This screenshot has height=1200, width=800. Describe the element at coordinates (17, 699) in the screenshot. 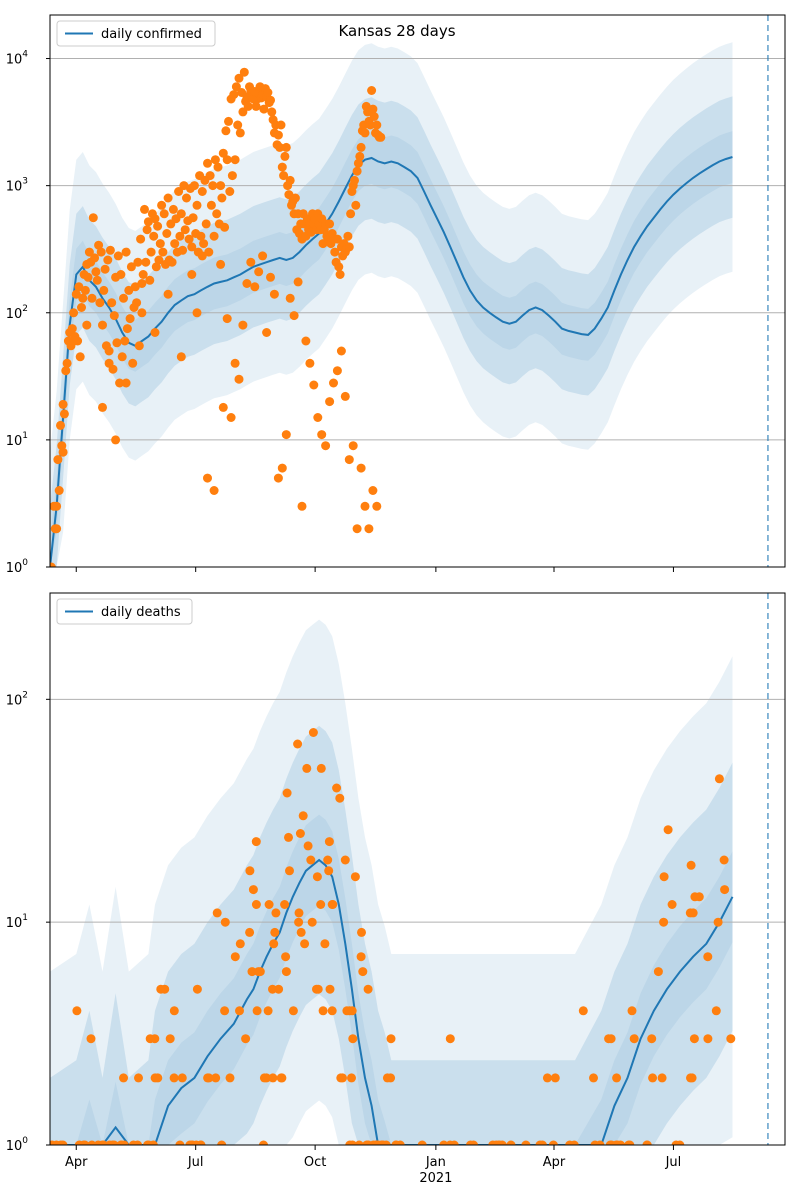

I see `ytick-label-deaths-2: 10²` at that location.